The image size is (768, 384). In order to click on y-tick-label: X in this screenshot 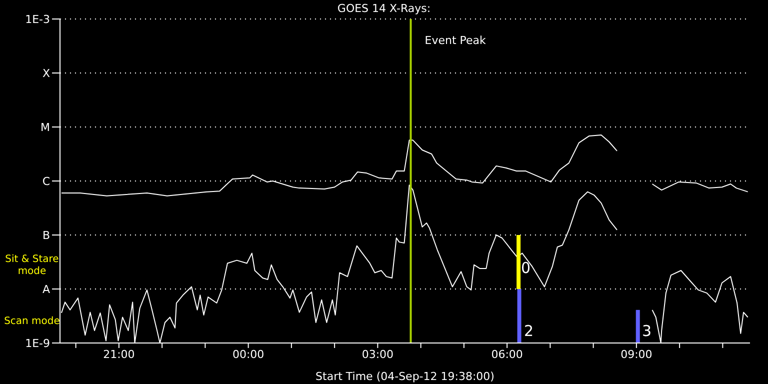, I will do `click(46, 73)`.